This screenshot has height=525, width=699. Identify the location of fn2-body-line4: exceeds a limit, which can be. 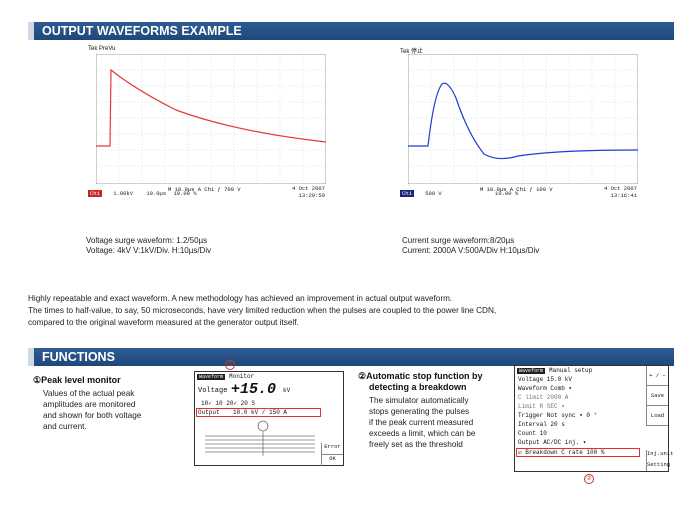
(422, 433).